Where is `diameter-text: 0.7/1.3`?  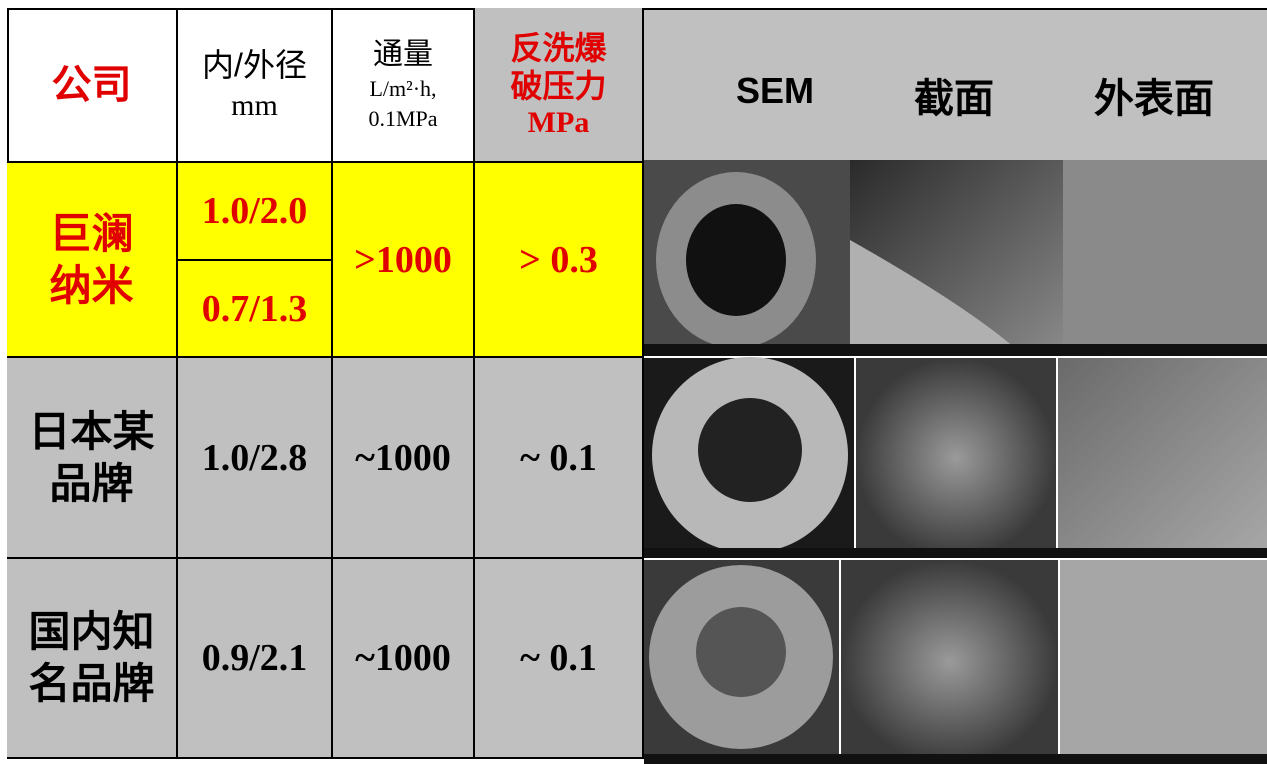 diameter-text: 0.7/1.3 is located at coordinates (254, 308).